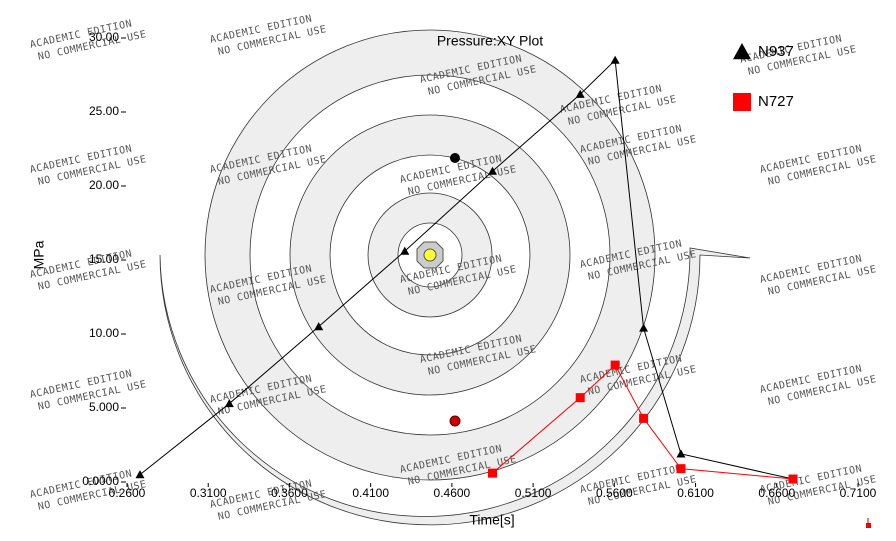  I want to click on y-tick-label: 20.00, so click(104, 185).